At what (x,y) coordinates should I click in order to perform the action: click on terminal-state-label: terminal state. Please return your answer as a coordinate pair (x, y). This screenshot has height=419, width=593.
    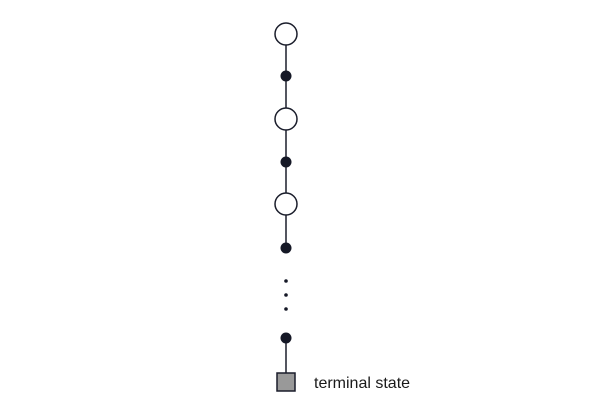
    Looking at the image, I should click on (362, 383).